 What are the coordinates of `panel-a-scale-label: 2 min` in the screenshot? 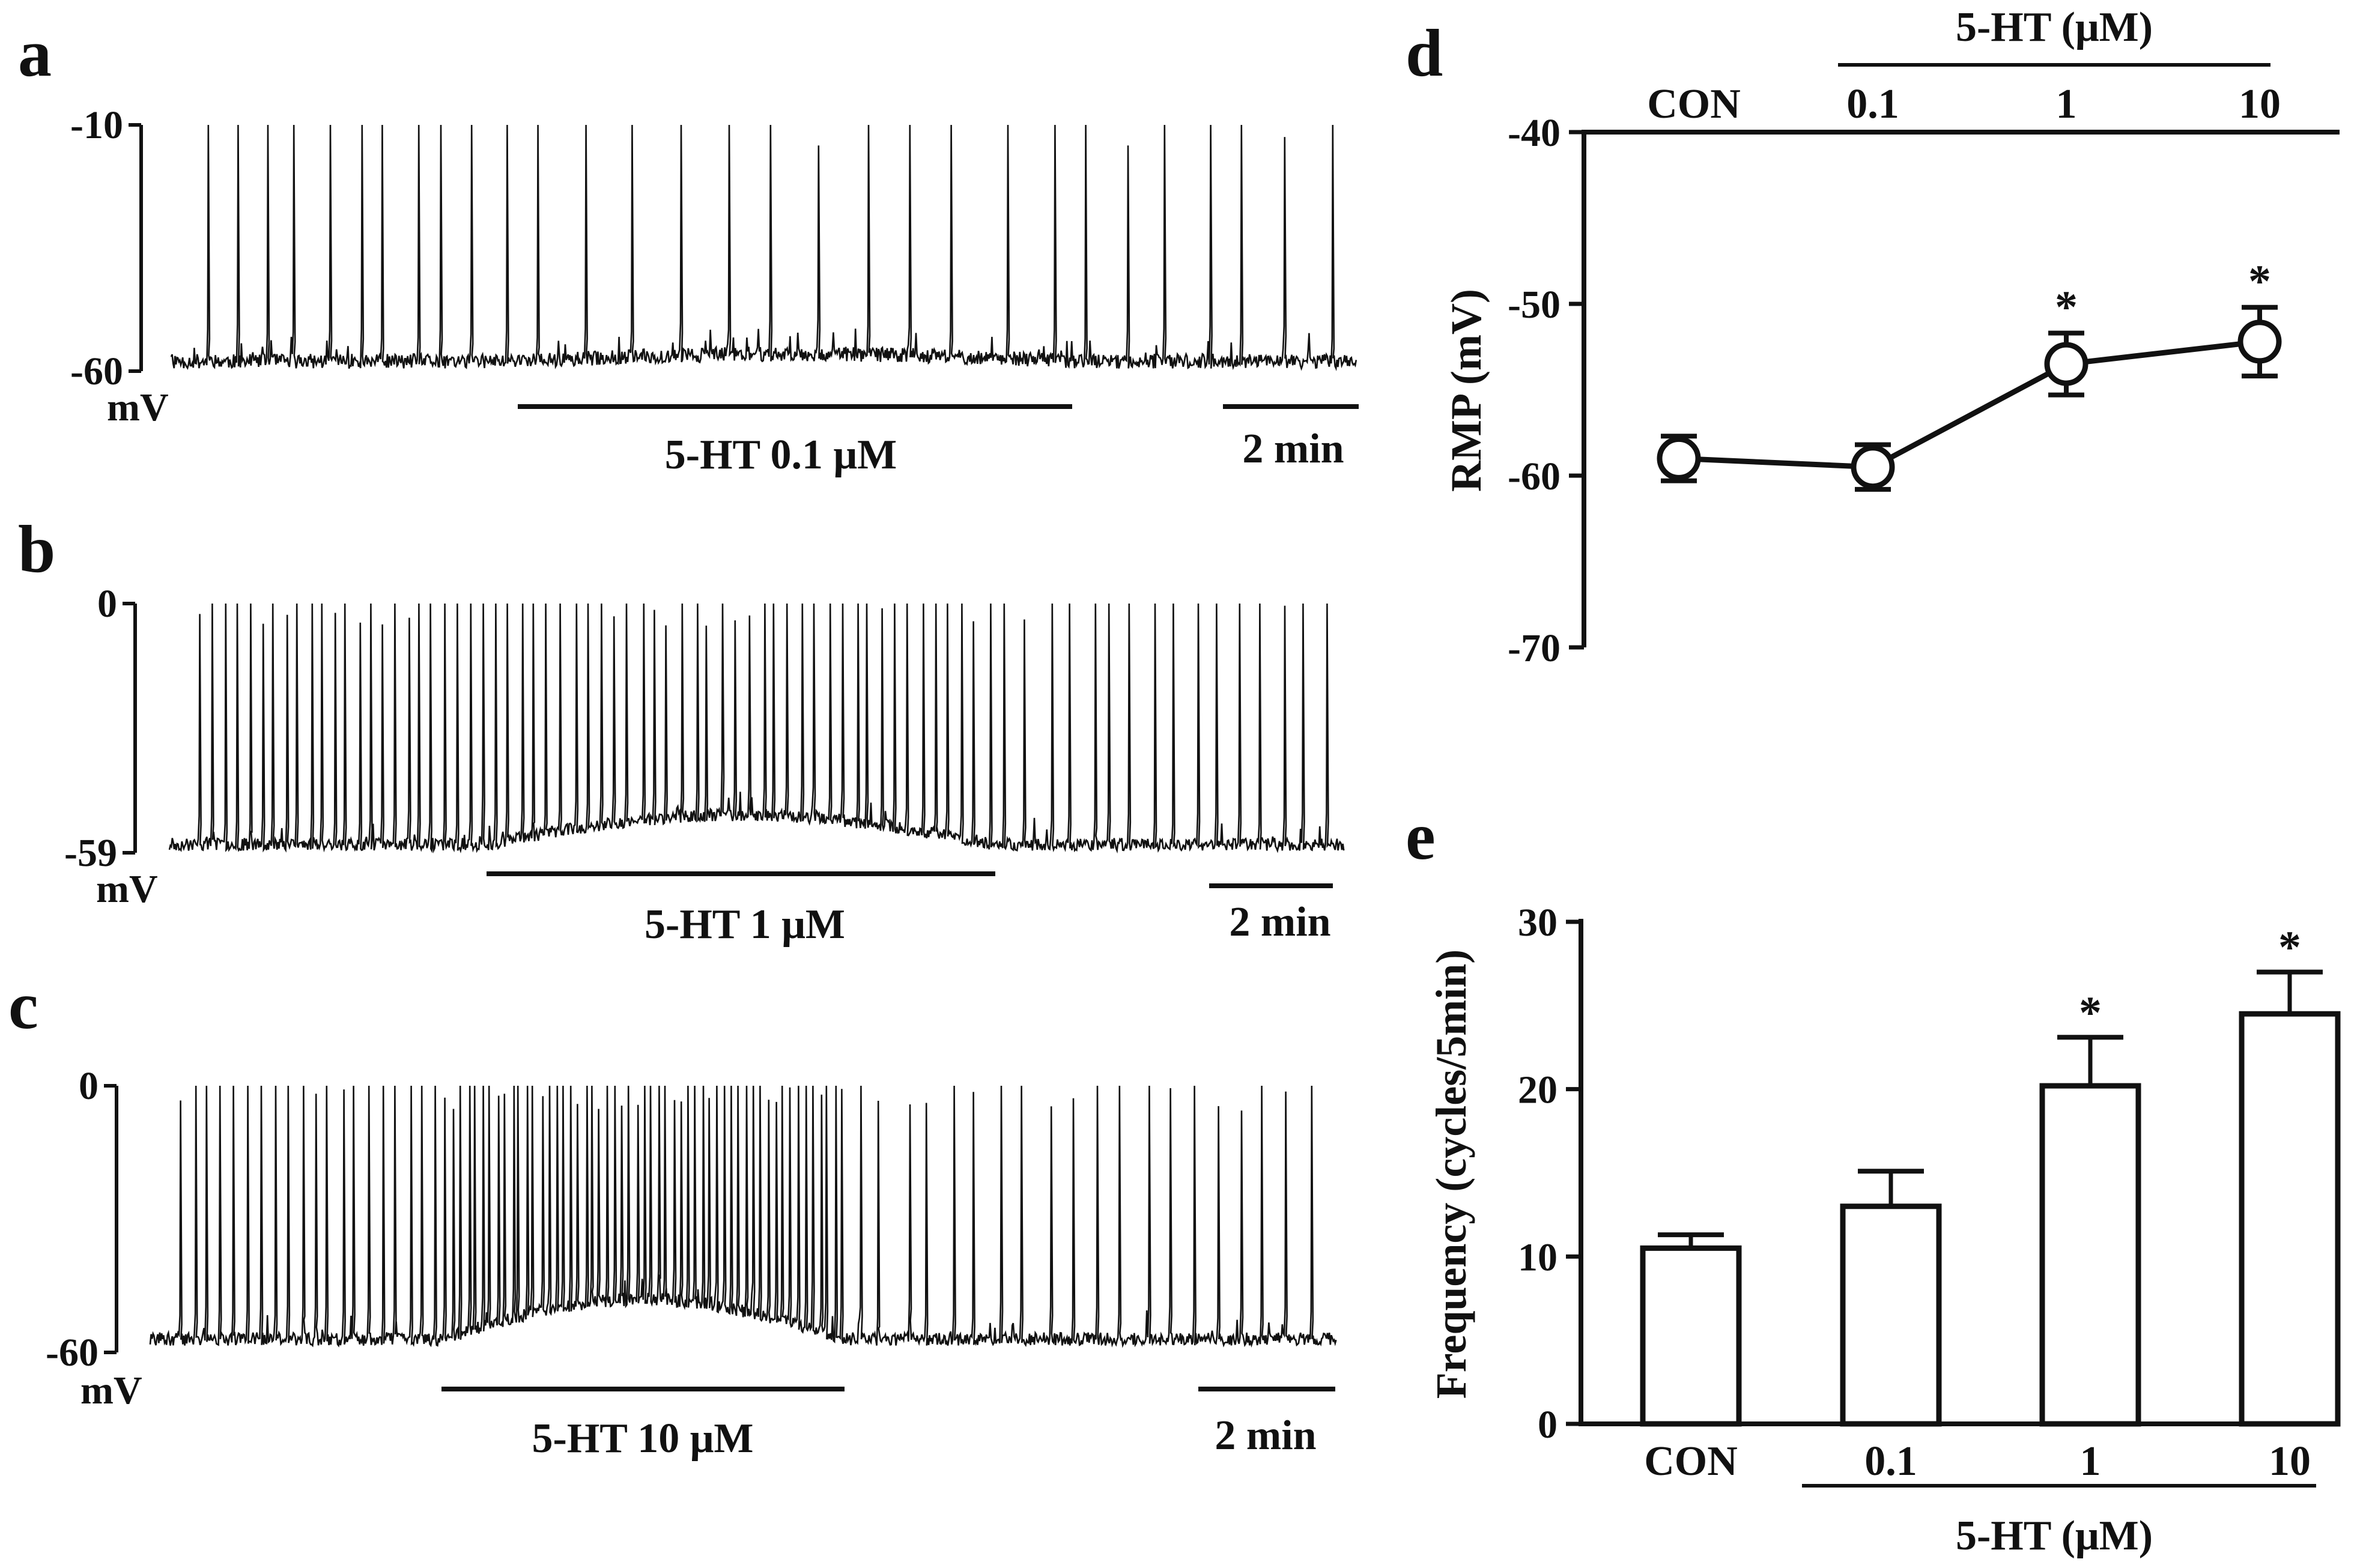 It's located at (1293, 449).